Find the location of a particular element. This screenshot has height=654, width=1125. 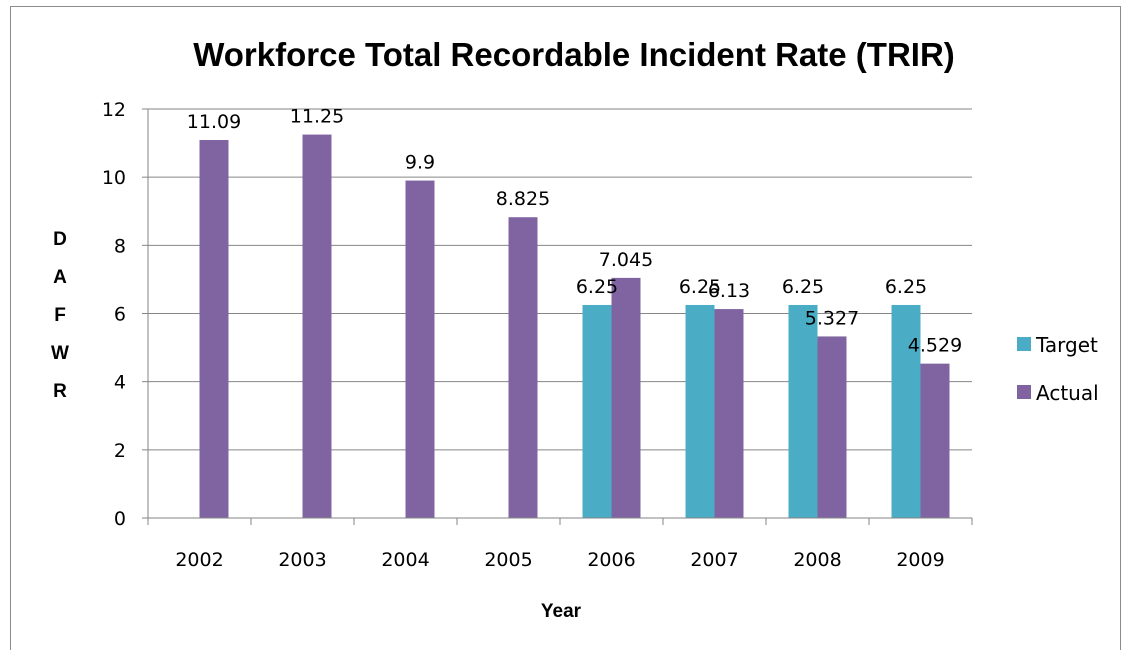

data-label-target-2009: 6.25 is located at coordinates (906, 287).